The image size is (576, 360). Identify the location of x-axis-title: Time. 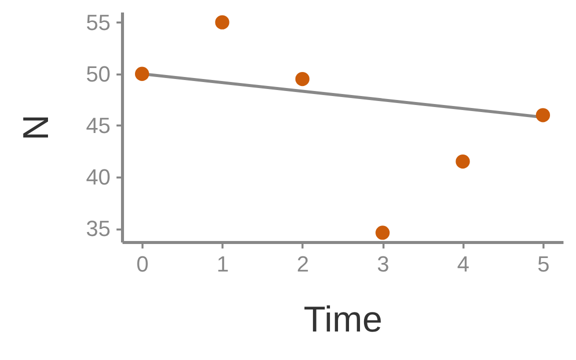
(343, 319).